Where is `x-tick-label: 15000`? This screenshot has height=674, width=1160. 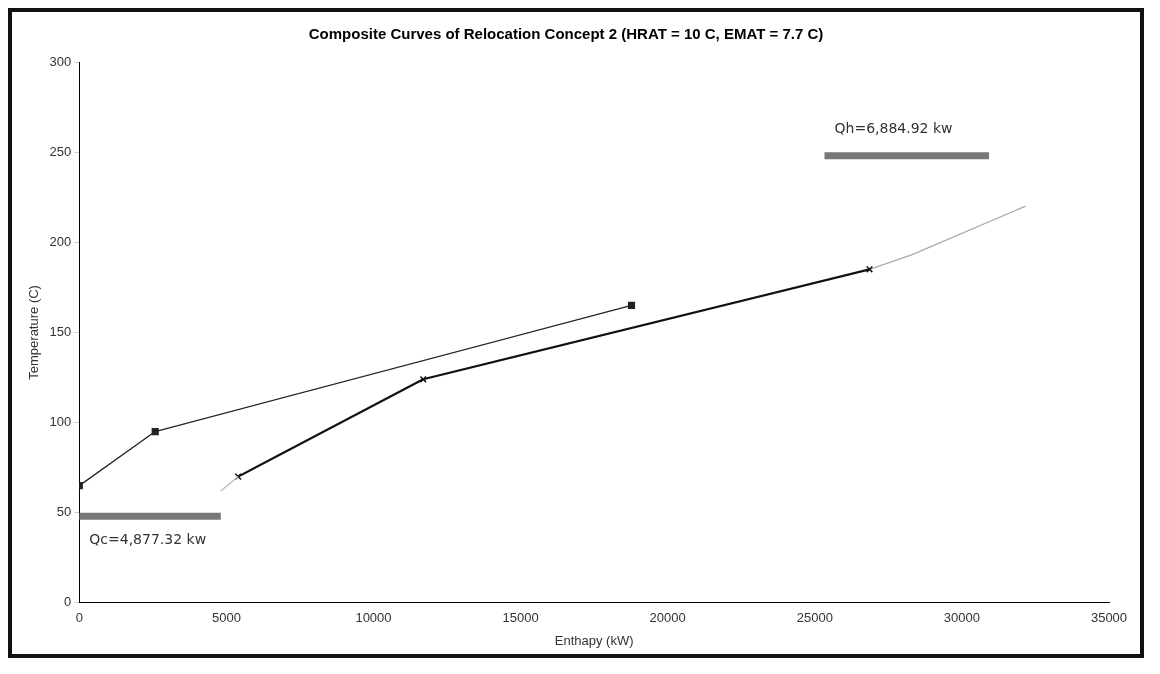
x-tick-label: 15000 is located at coordinates (520, 618).